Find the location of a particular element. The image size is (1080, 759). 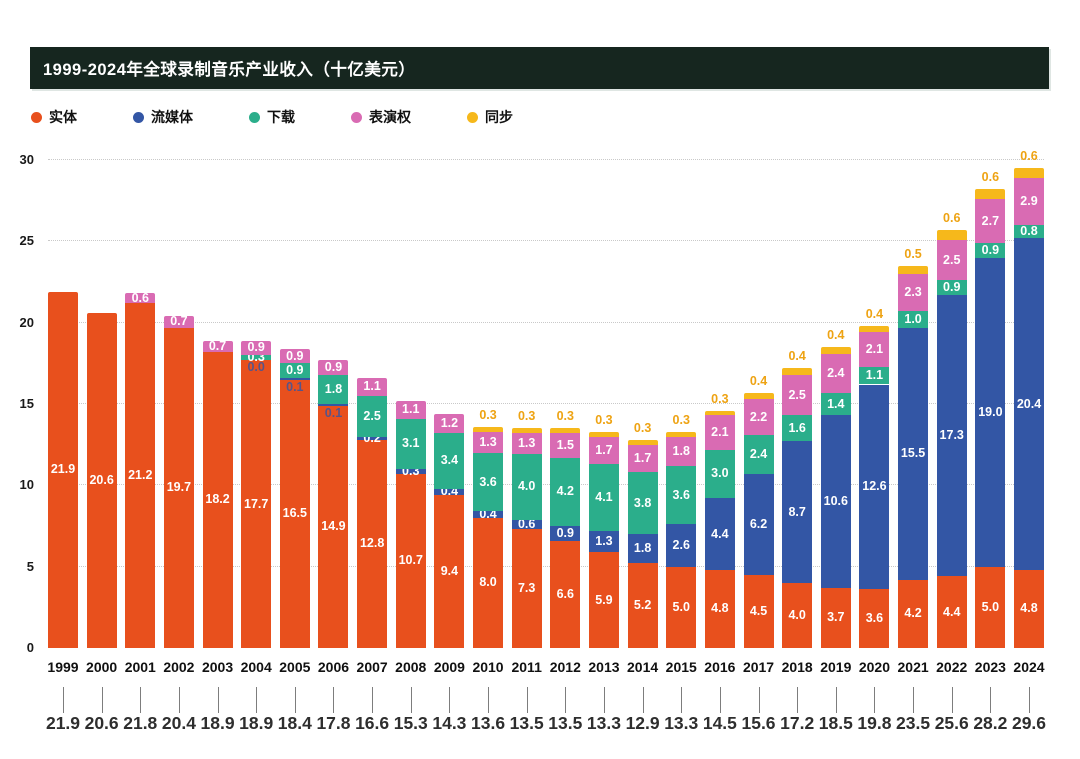

segment-label-streaming: 0.1 is located at coordinates (333, 412).